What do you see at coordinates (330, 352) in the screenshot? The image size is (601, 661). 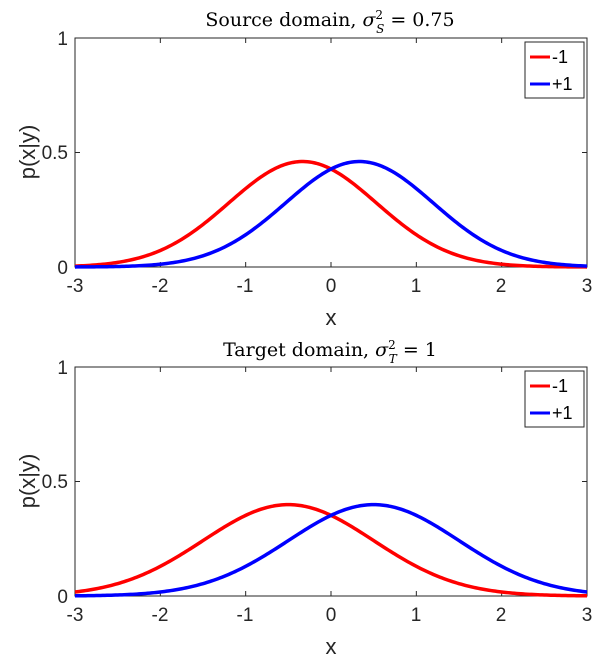 I see `chart-title: Target domain, σ2 T = 1` at bounding box center [330, 352].